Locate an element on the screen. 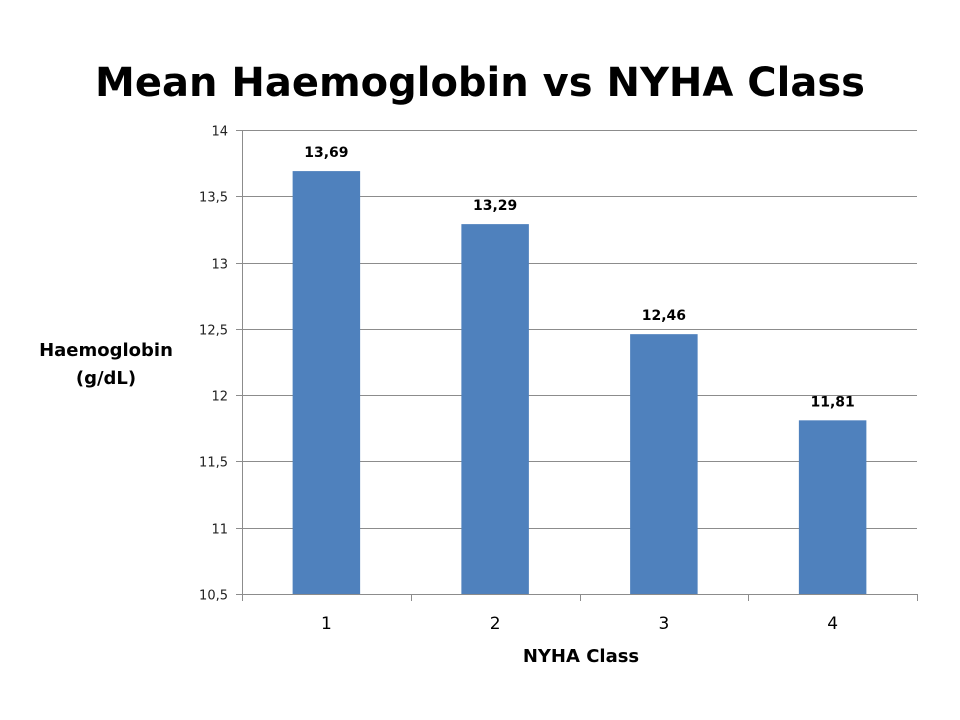 The image size is (960, 720). y-axis-title-line-1: Haemoglobin is located at coordinates (106, 350).